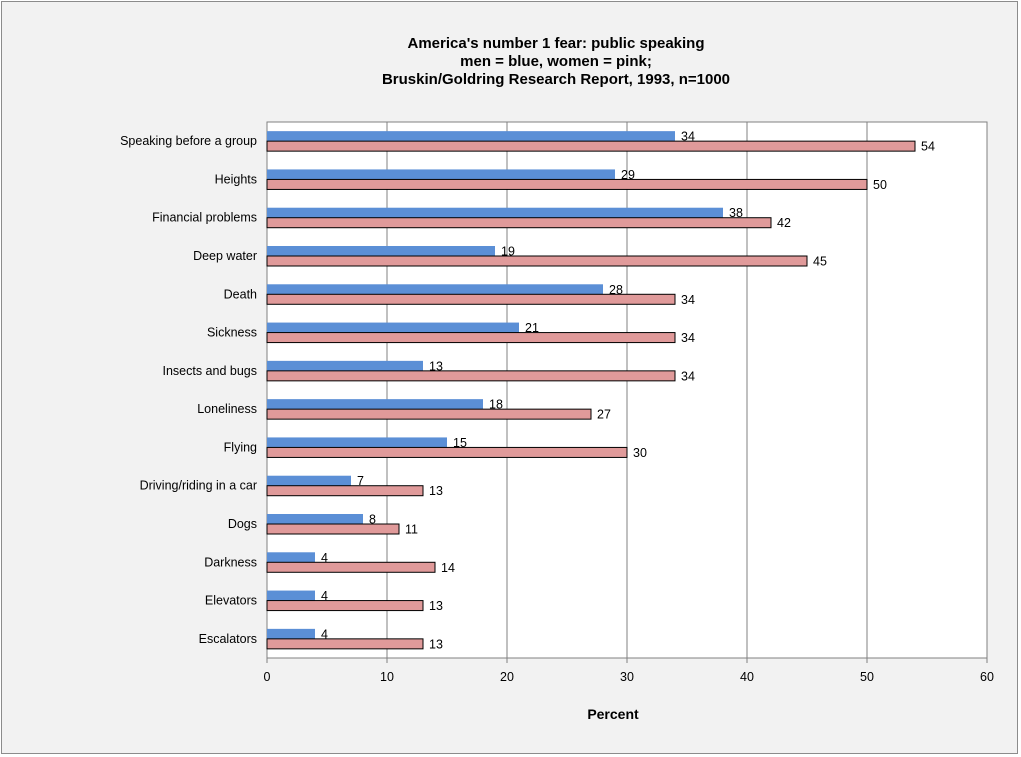 The image size is (1021, 757). What do you see at coordinates (532, 328) in the screenshot?
I see `data-label-men: 21` at bounding box center [532, 328].